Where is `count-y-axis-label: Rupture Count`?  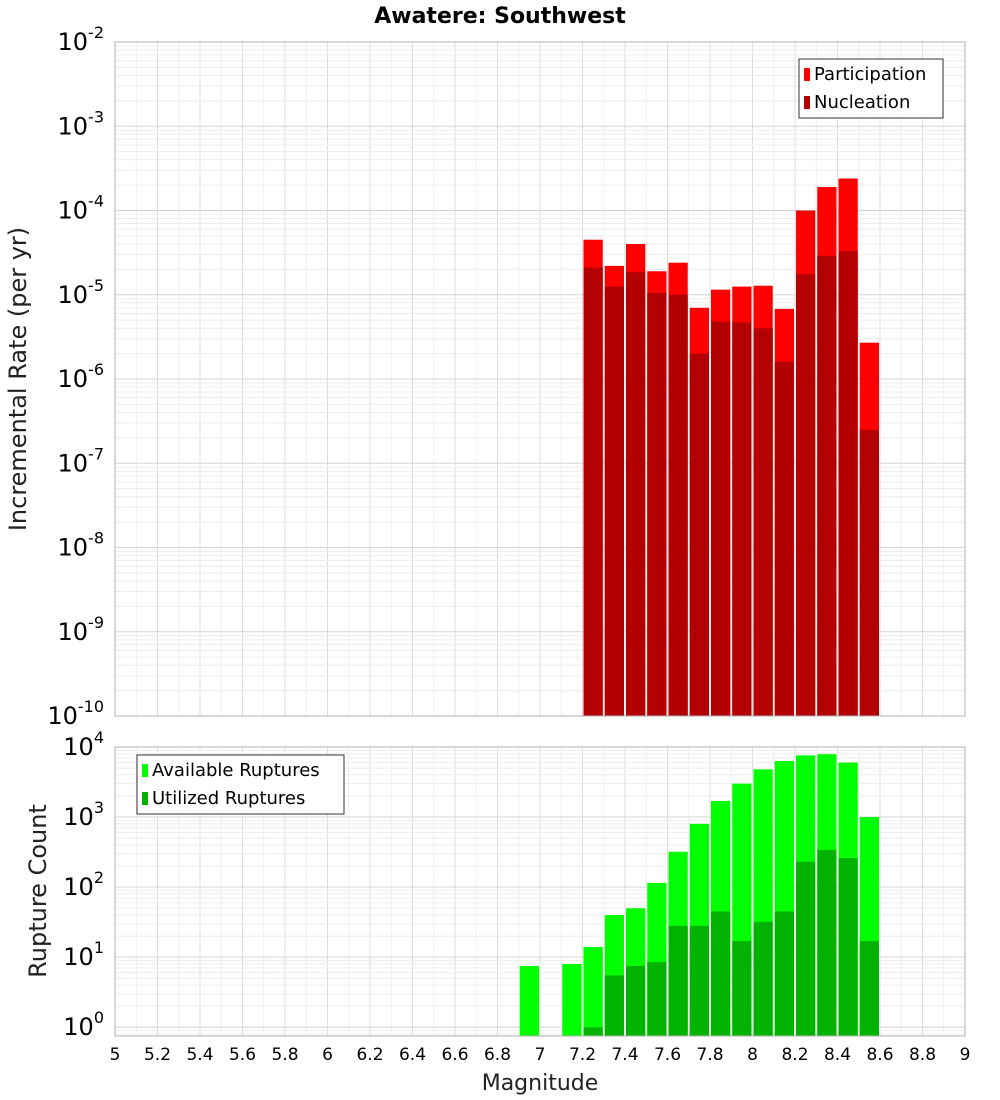 count-y-axis-label: Rupture Count is located at coordinates (38, 891).